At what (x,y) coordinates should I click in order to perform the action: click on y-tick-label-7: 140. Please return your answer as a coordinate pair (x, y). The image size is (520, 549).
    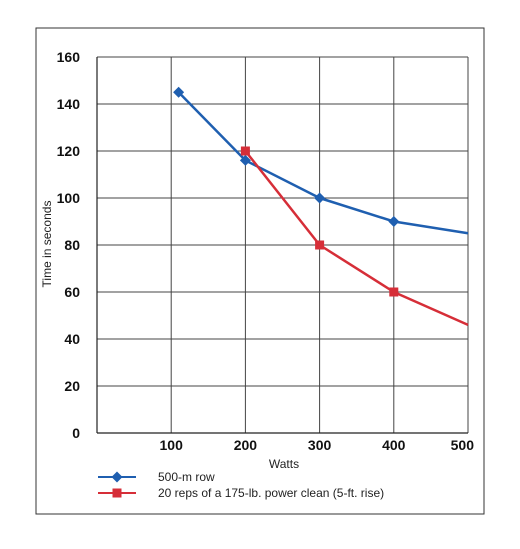
    Looking at the image, I should click on (69, 104).